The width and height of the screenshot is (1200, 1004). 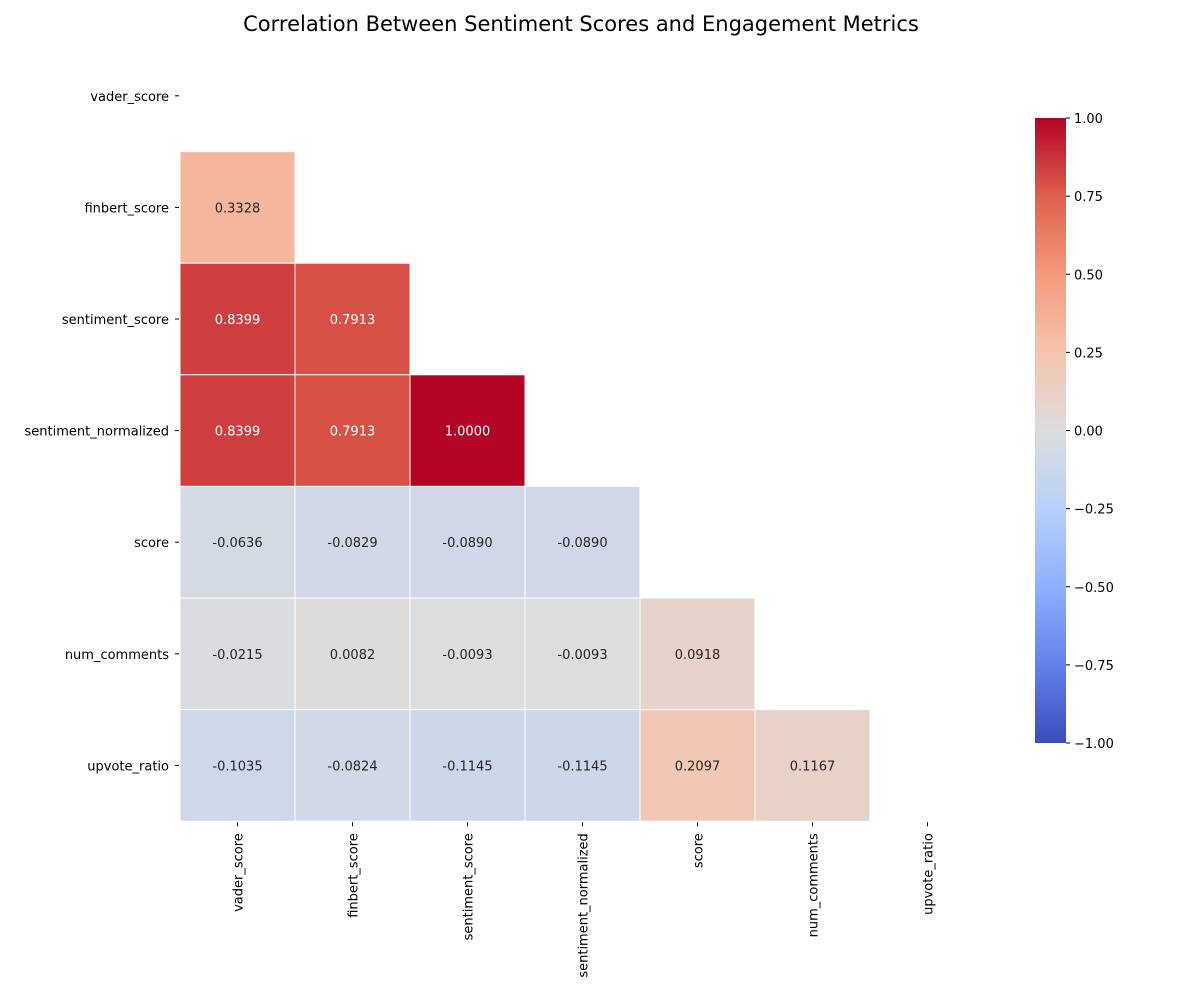 What do you see at coordinates (129, 97) in the screenshot?
I see `row-tick-label: vader_score` at bounding box center [129, 97].